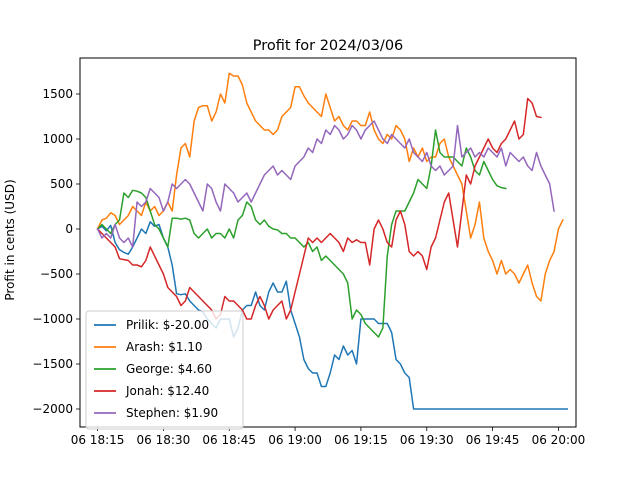 Image resolution: width=640 pixels, height=480 pixels. I want to click on legend-label: Arash: $1.10, so click(164, 347).